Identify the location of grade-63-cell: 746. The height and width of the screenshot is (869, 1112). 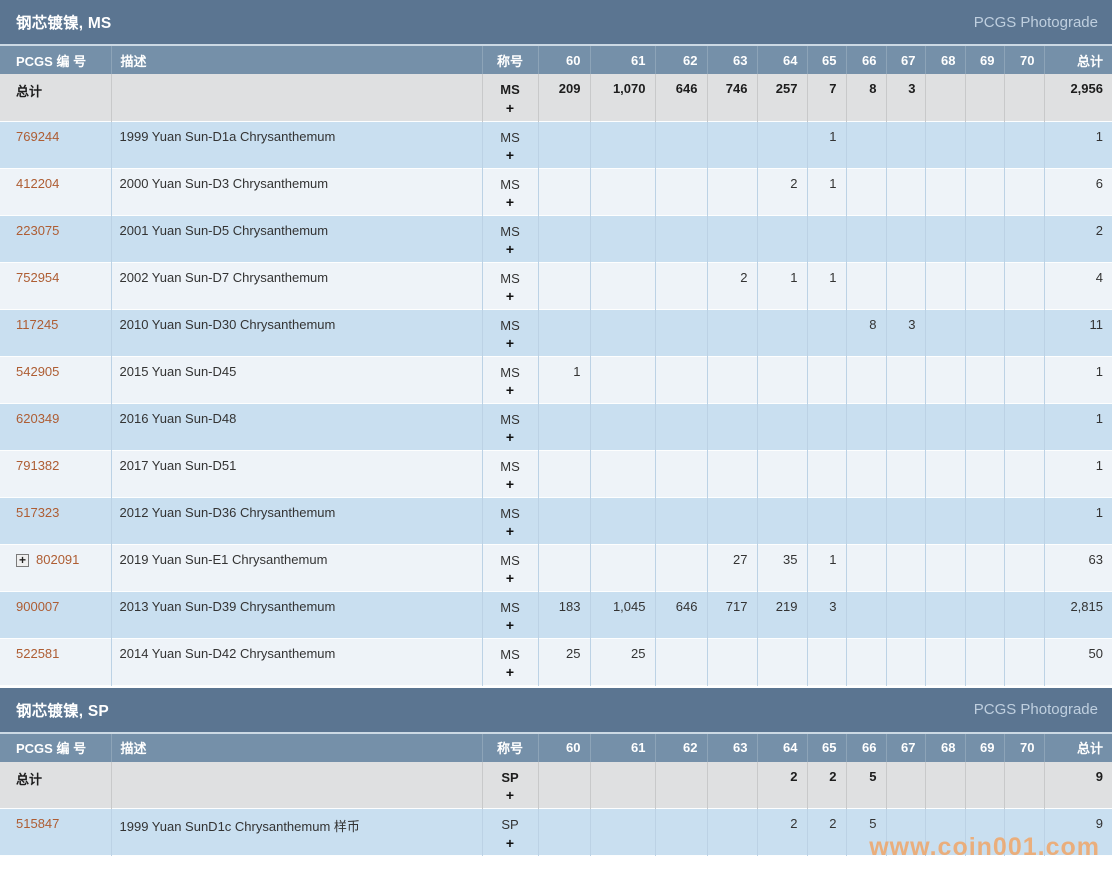
(731, 97).